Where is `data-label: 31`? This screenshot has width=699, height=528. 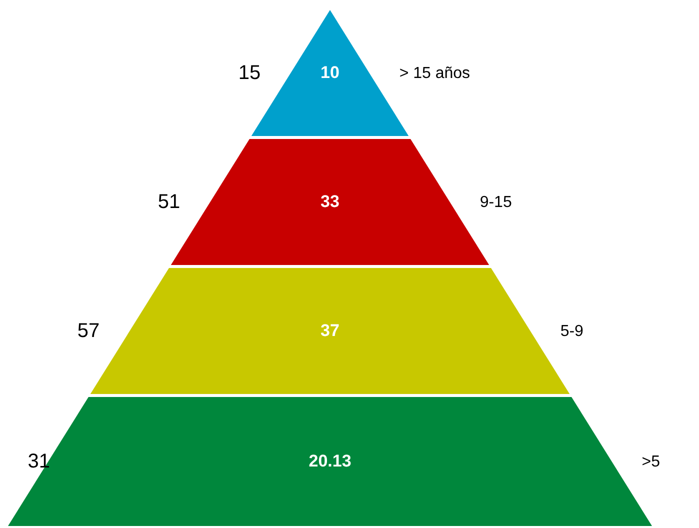 data-label: 31 is located at coordinates (39, 461).